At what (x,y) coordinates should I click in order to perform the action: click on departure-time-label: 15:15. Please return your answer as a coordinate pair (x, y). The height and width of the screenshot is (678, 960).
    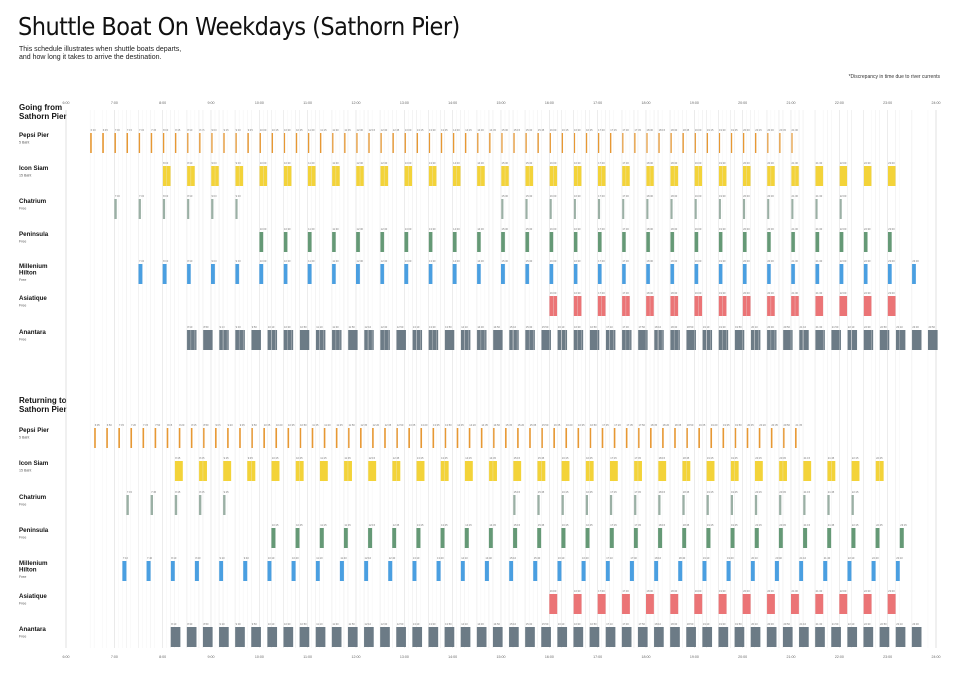
    Looking at the image, I should click on (517, 525).